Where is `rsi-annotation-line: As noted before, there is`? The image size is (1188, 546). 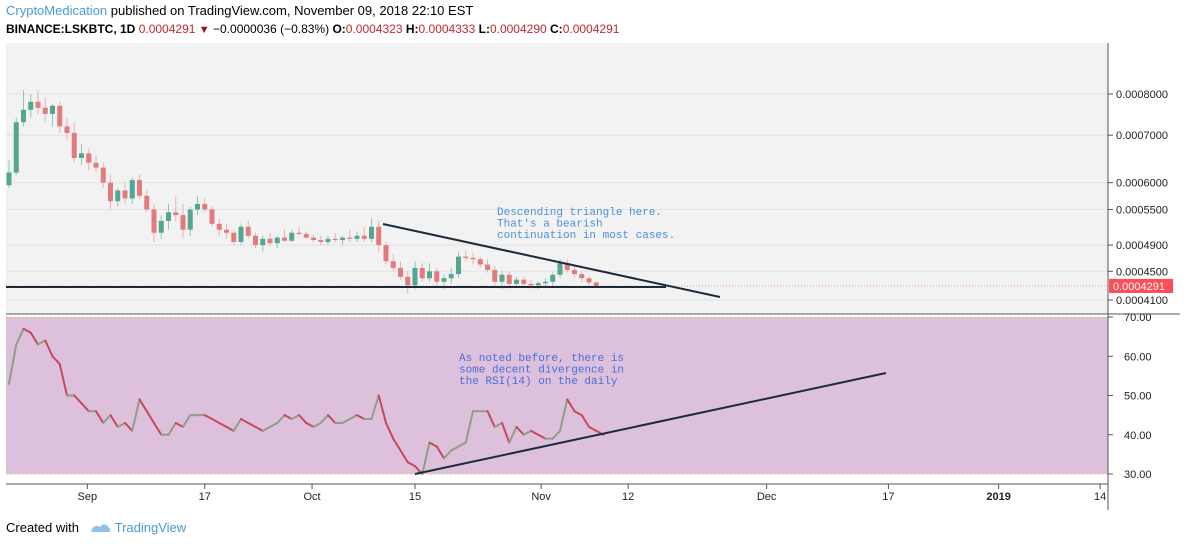 rsi-annotation-line: As noted before, there is is located at coordinates (541, 359).